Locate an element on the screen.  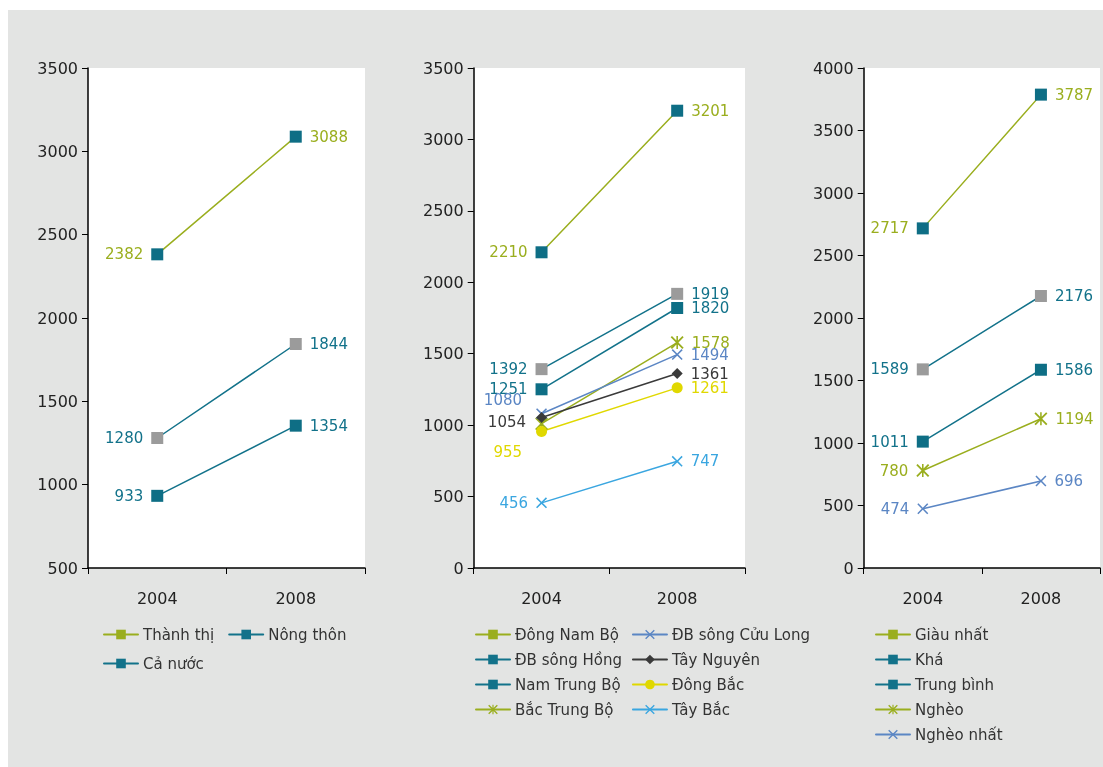
legend-label: Đông Nam Bộ is located at coordinates (567, 634).